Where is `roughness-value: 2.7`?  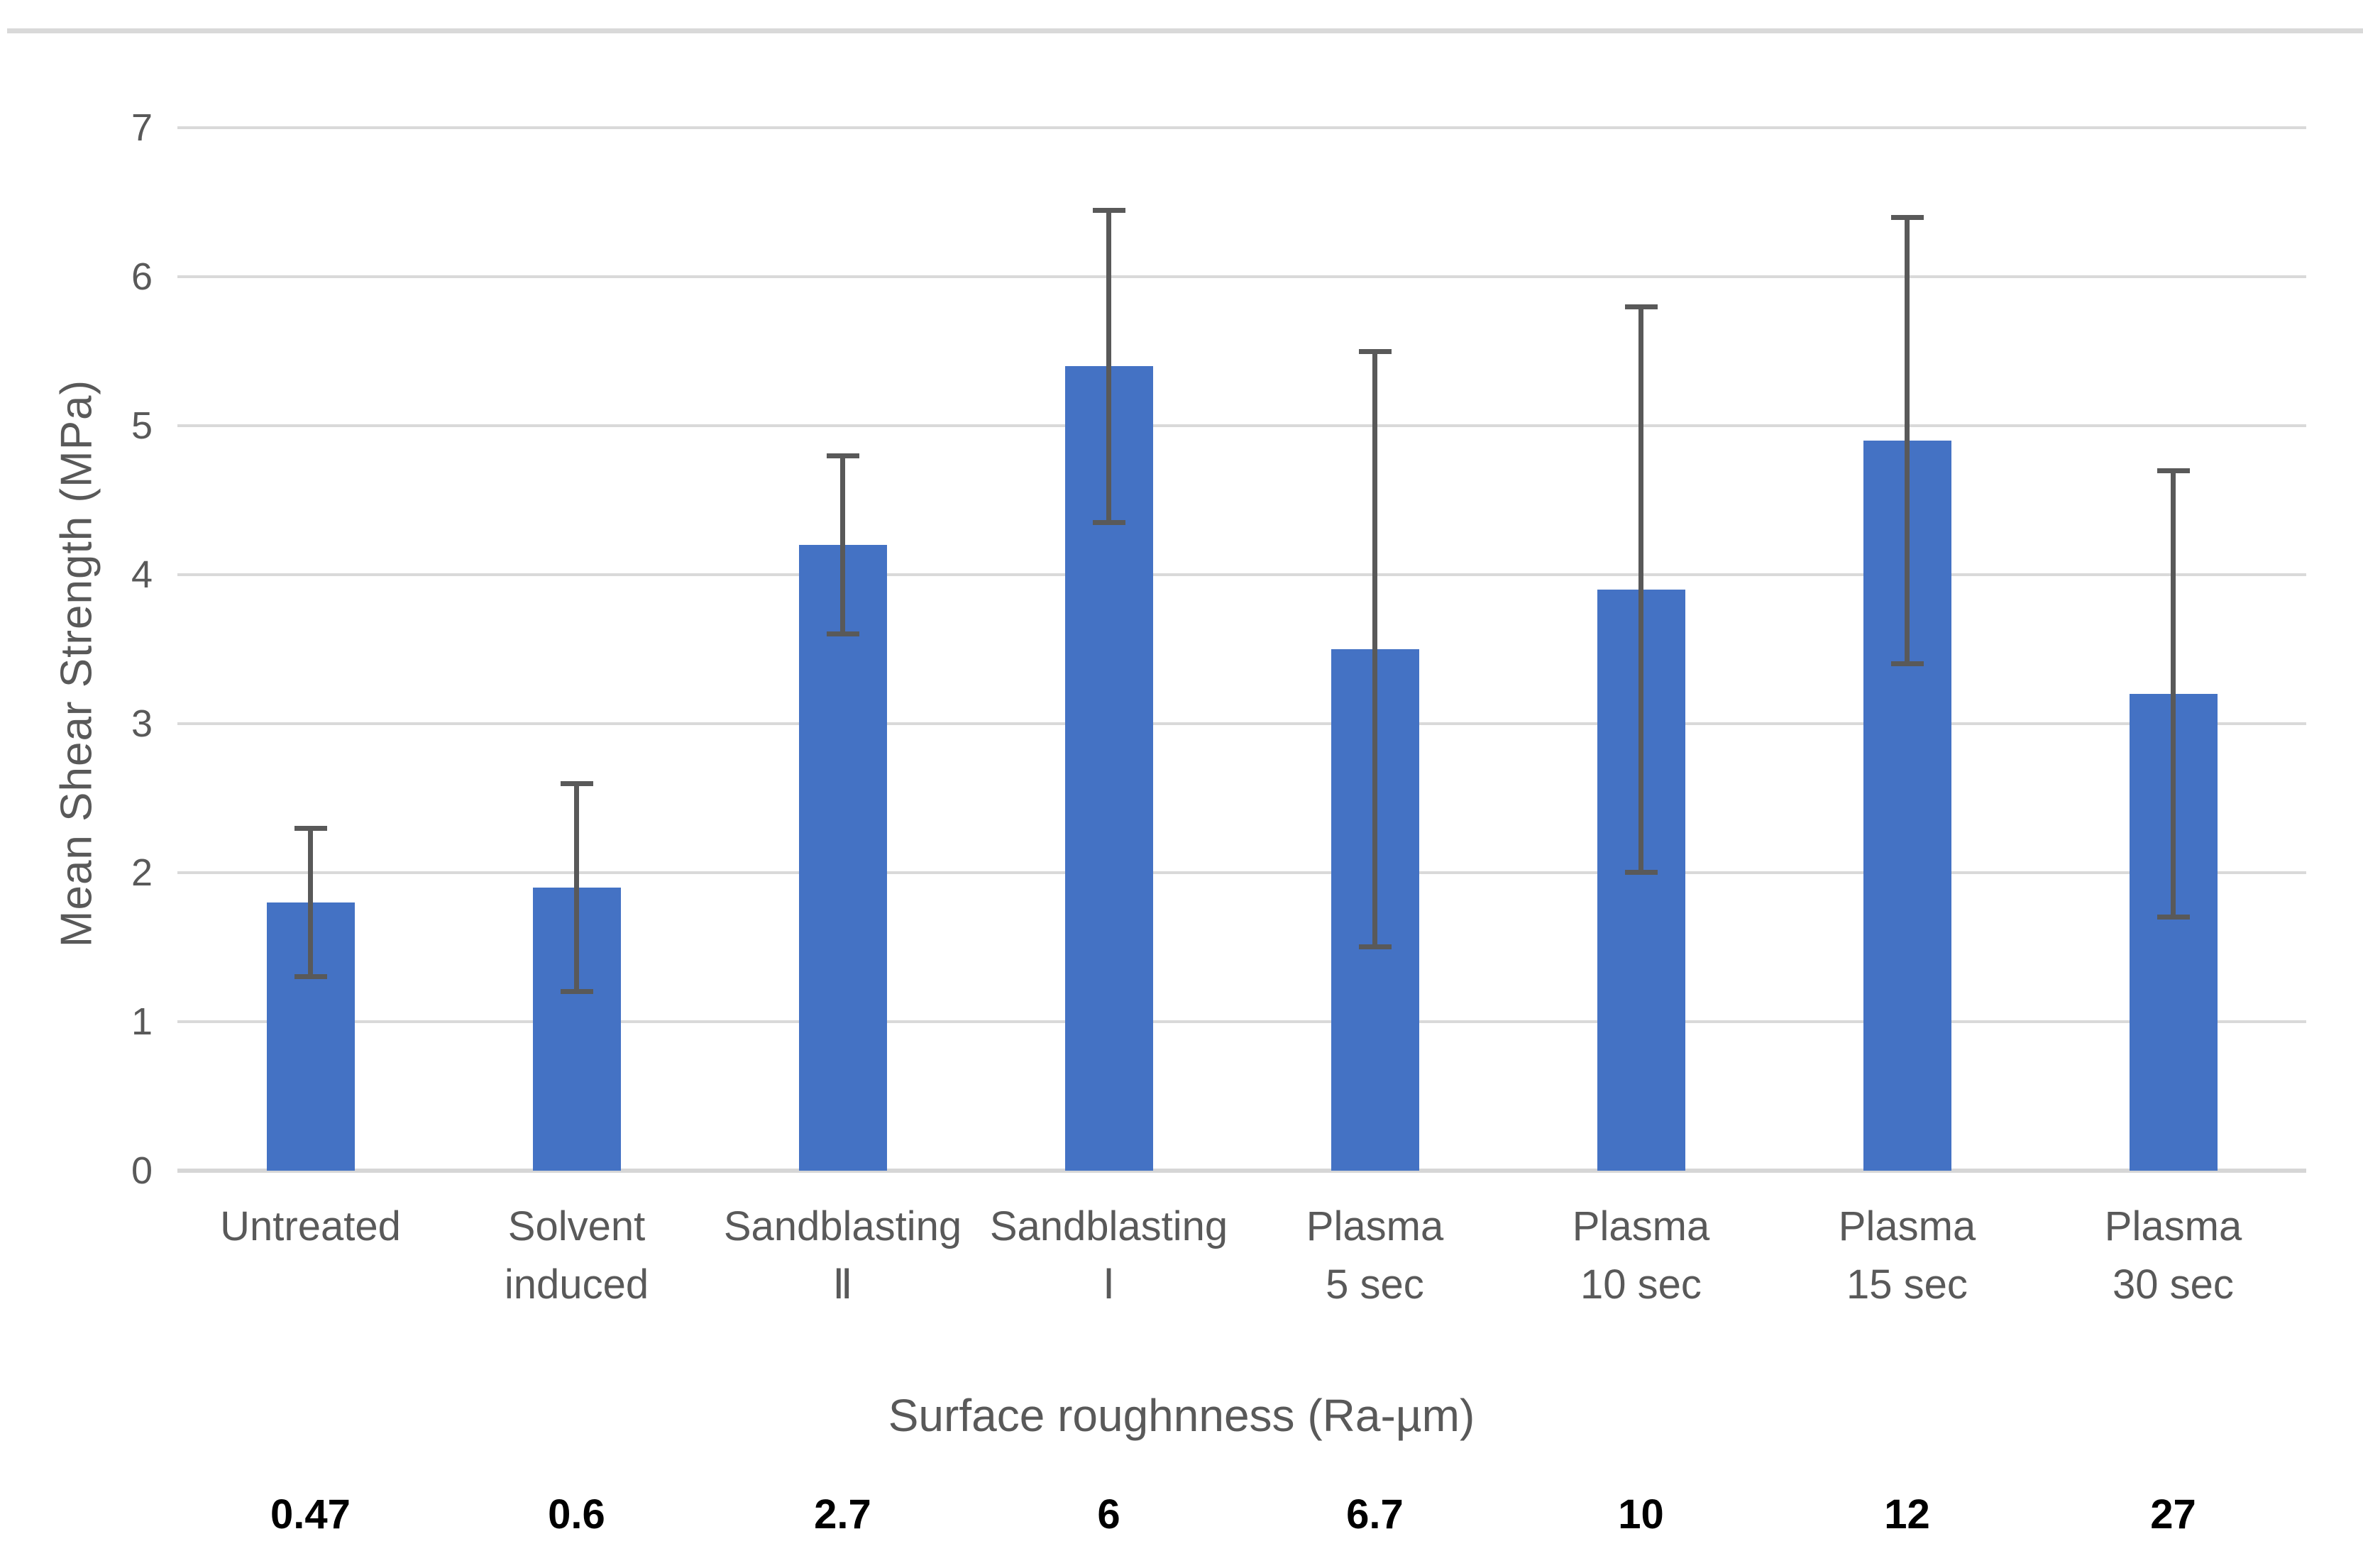 roughness-value: 2.7 is located at coordinates (842, 1514).